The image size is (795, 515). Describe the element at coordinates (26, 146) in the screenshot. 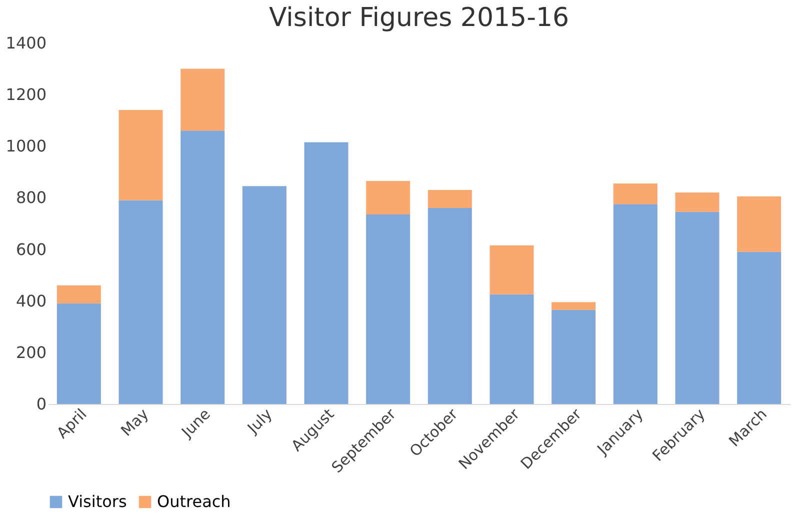

I see `y-tick-label: 1000` at that location.